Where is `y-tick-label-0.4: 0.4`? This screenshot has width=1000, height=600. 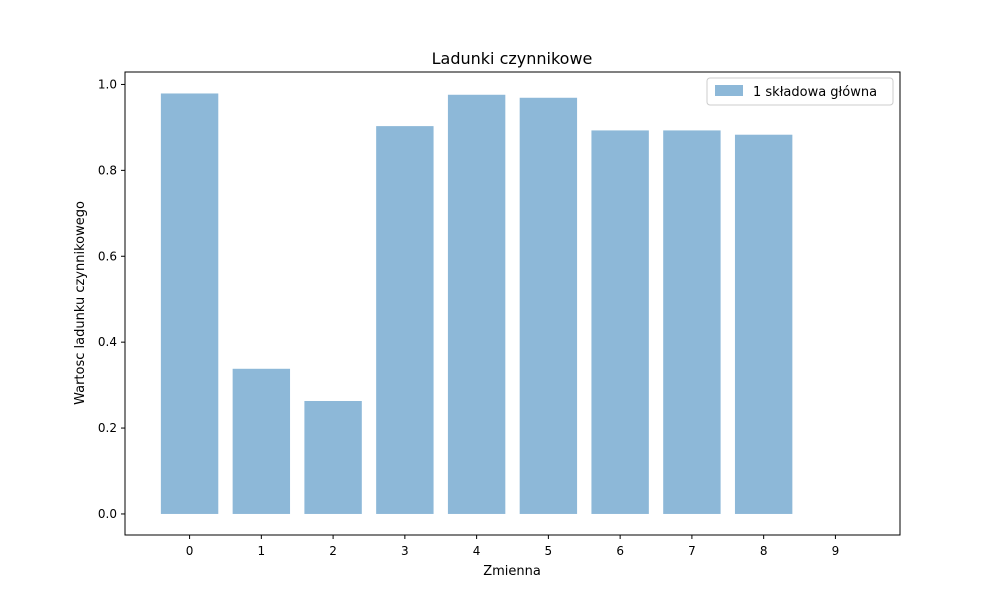
y-tick-label-0.4: 0.4 is located at coordinates (107, 342).